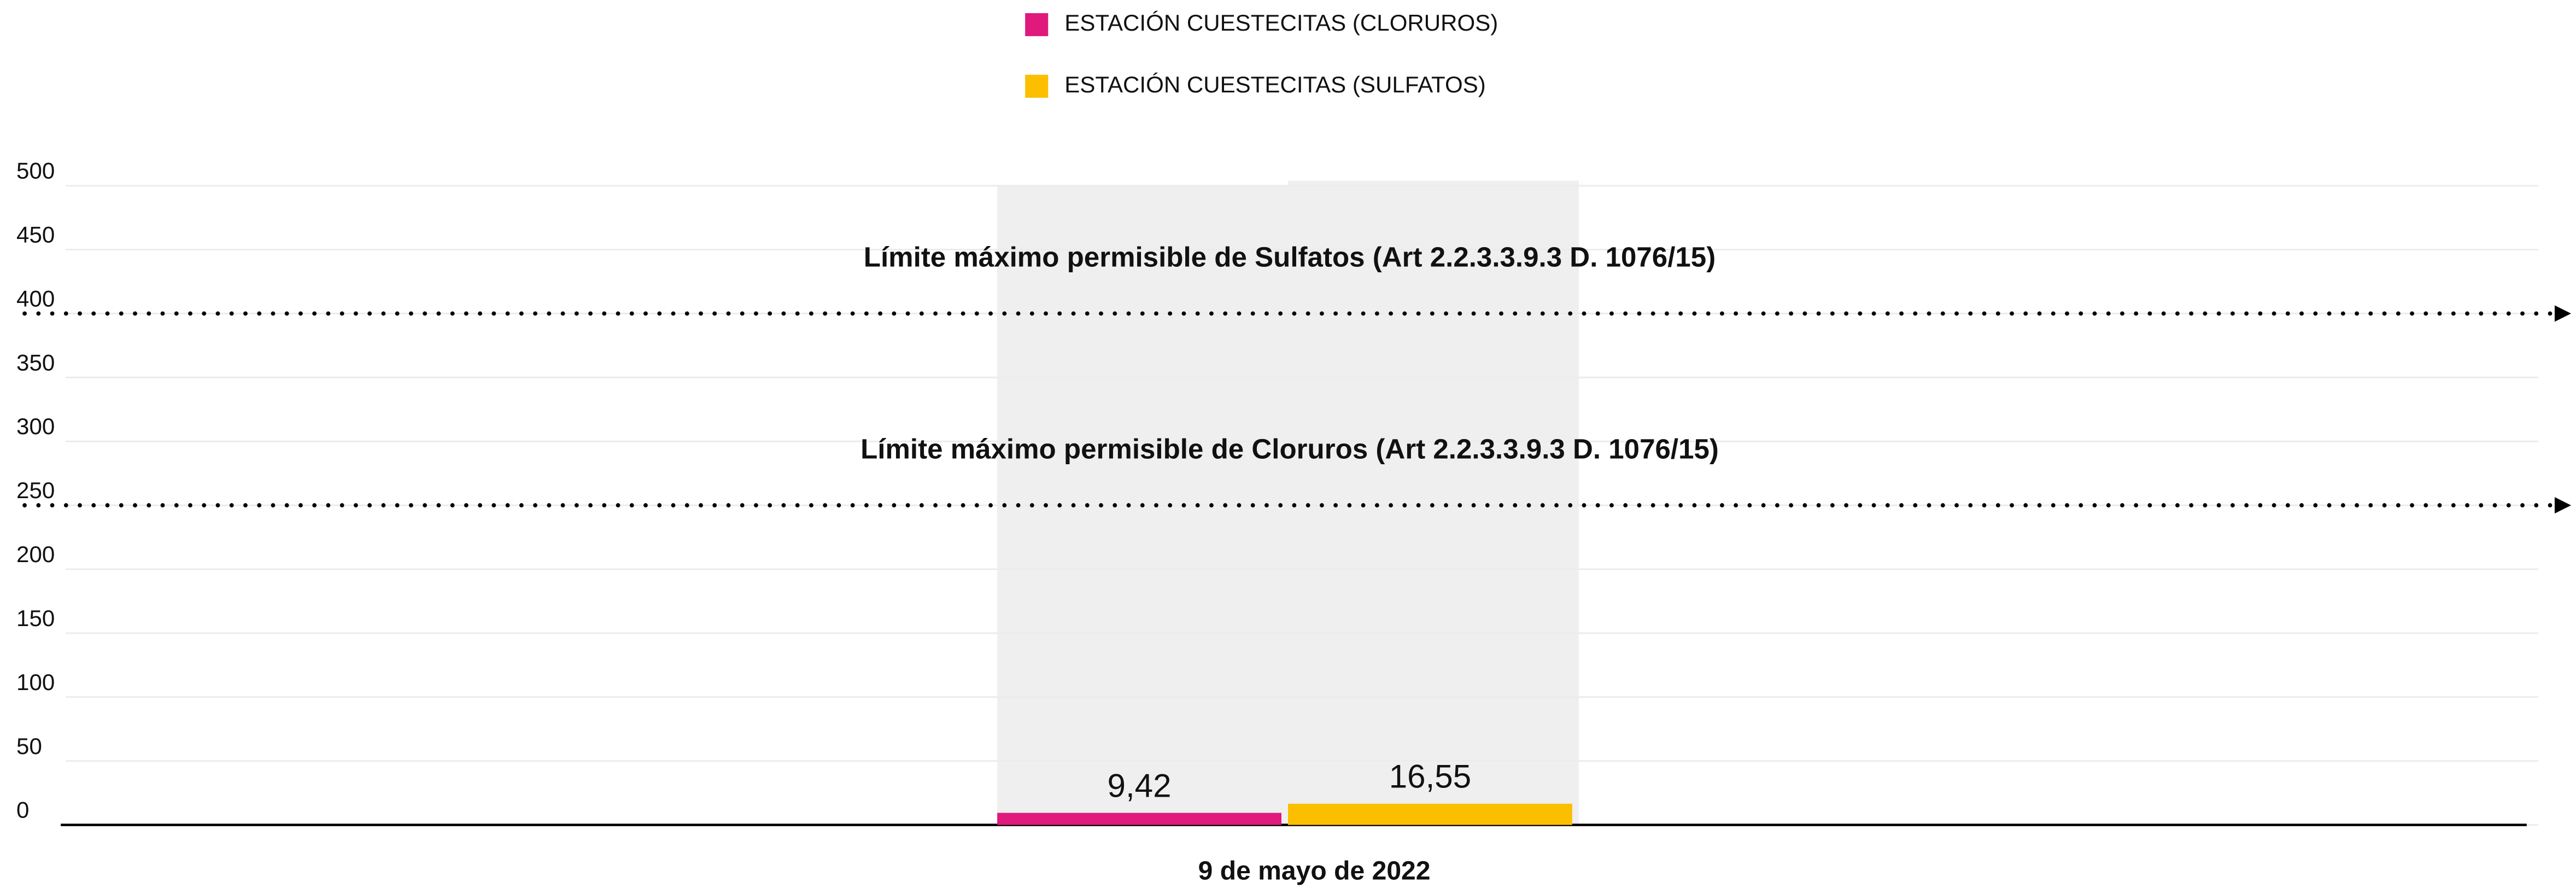 This screenshot has height=888, width=2576. What do you see at coordinates (23, 810) in the screenshot?
I see `y-tick-label: 0` at bounding box center [23, 810].